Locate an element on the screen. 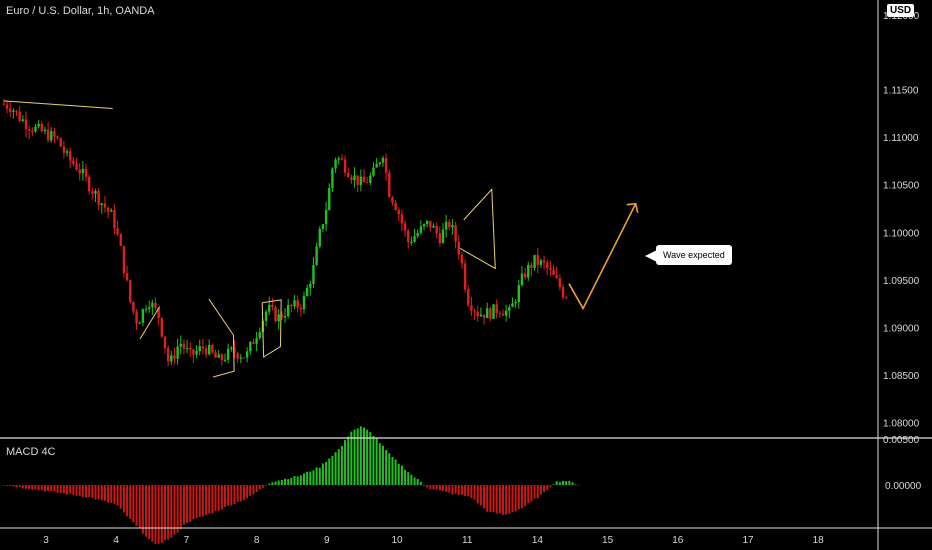  wave-expected-callout: Wave expected is located at coordinates (694, 255).